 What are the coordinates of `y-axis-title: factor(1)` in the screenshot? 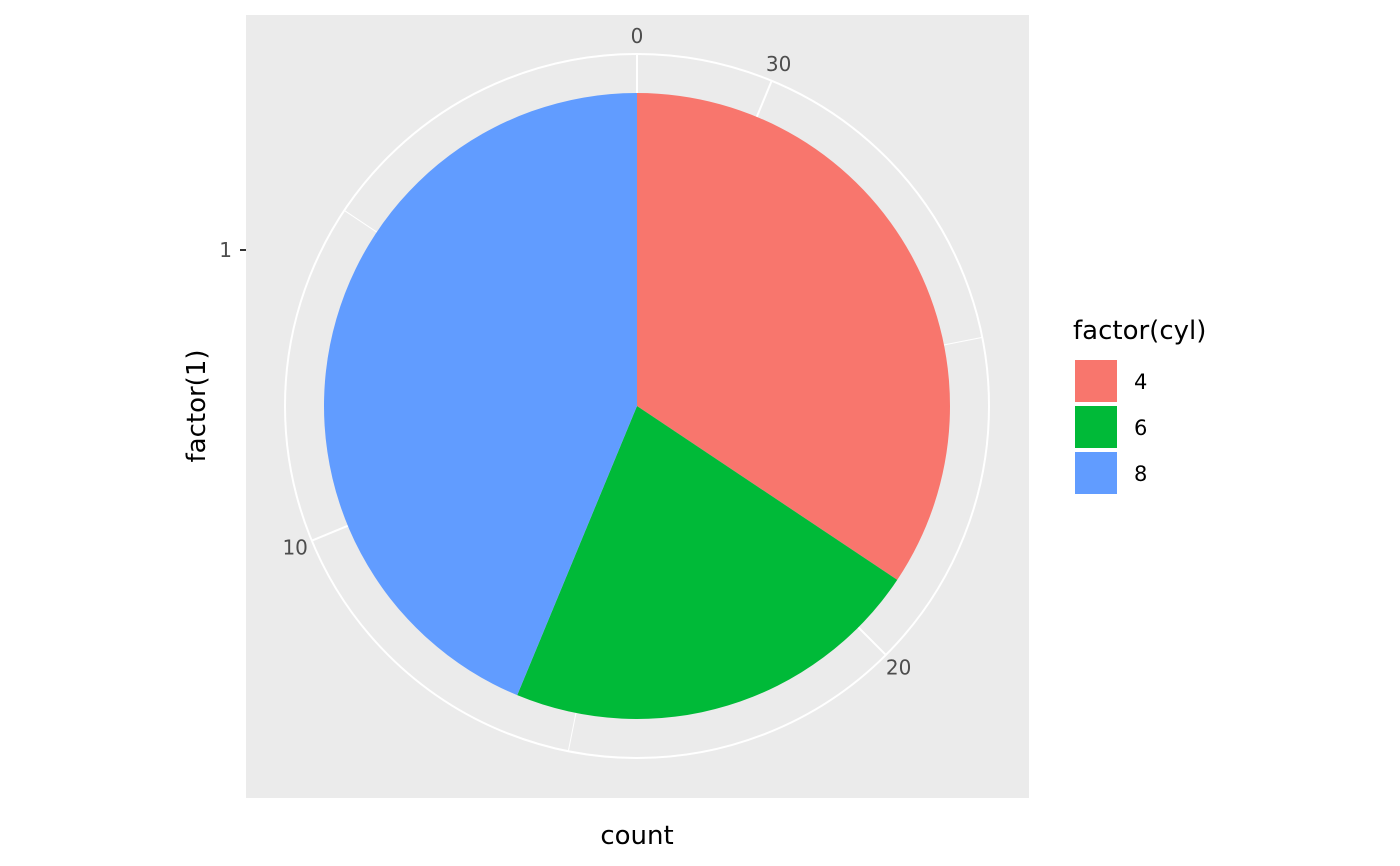 It's located at (197, 405).